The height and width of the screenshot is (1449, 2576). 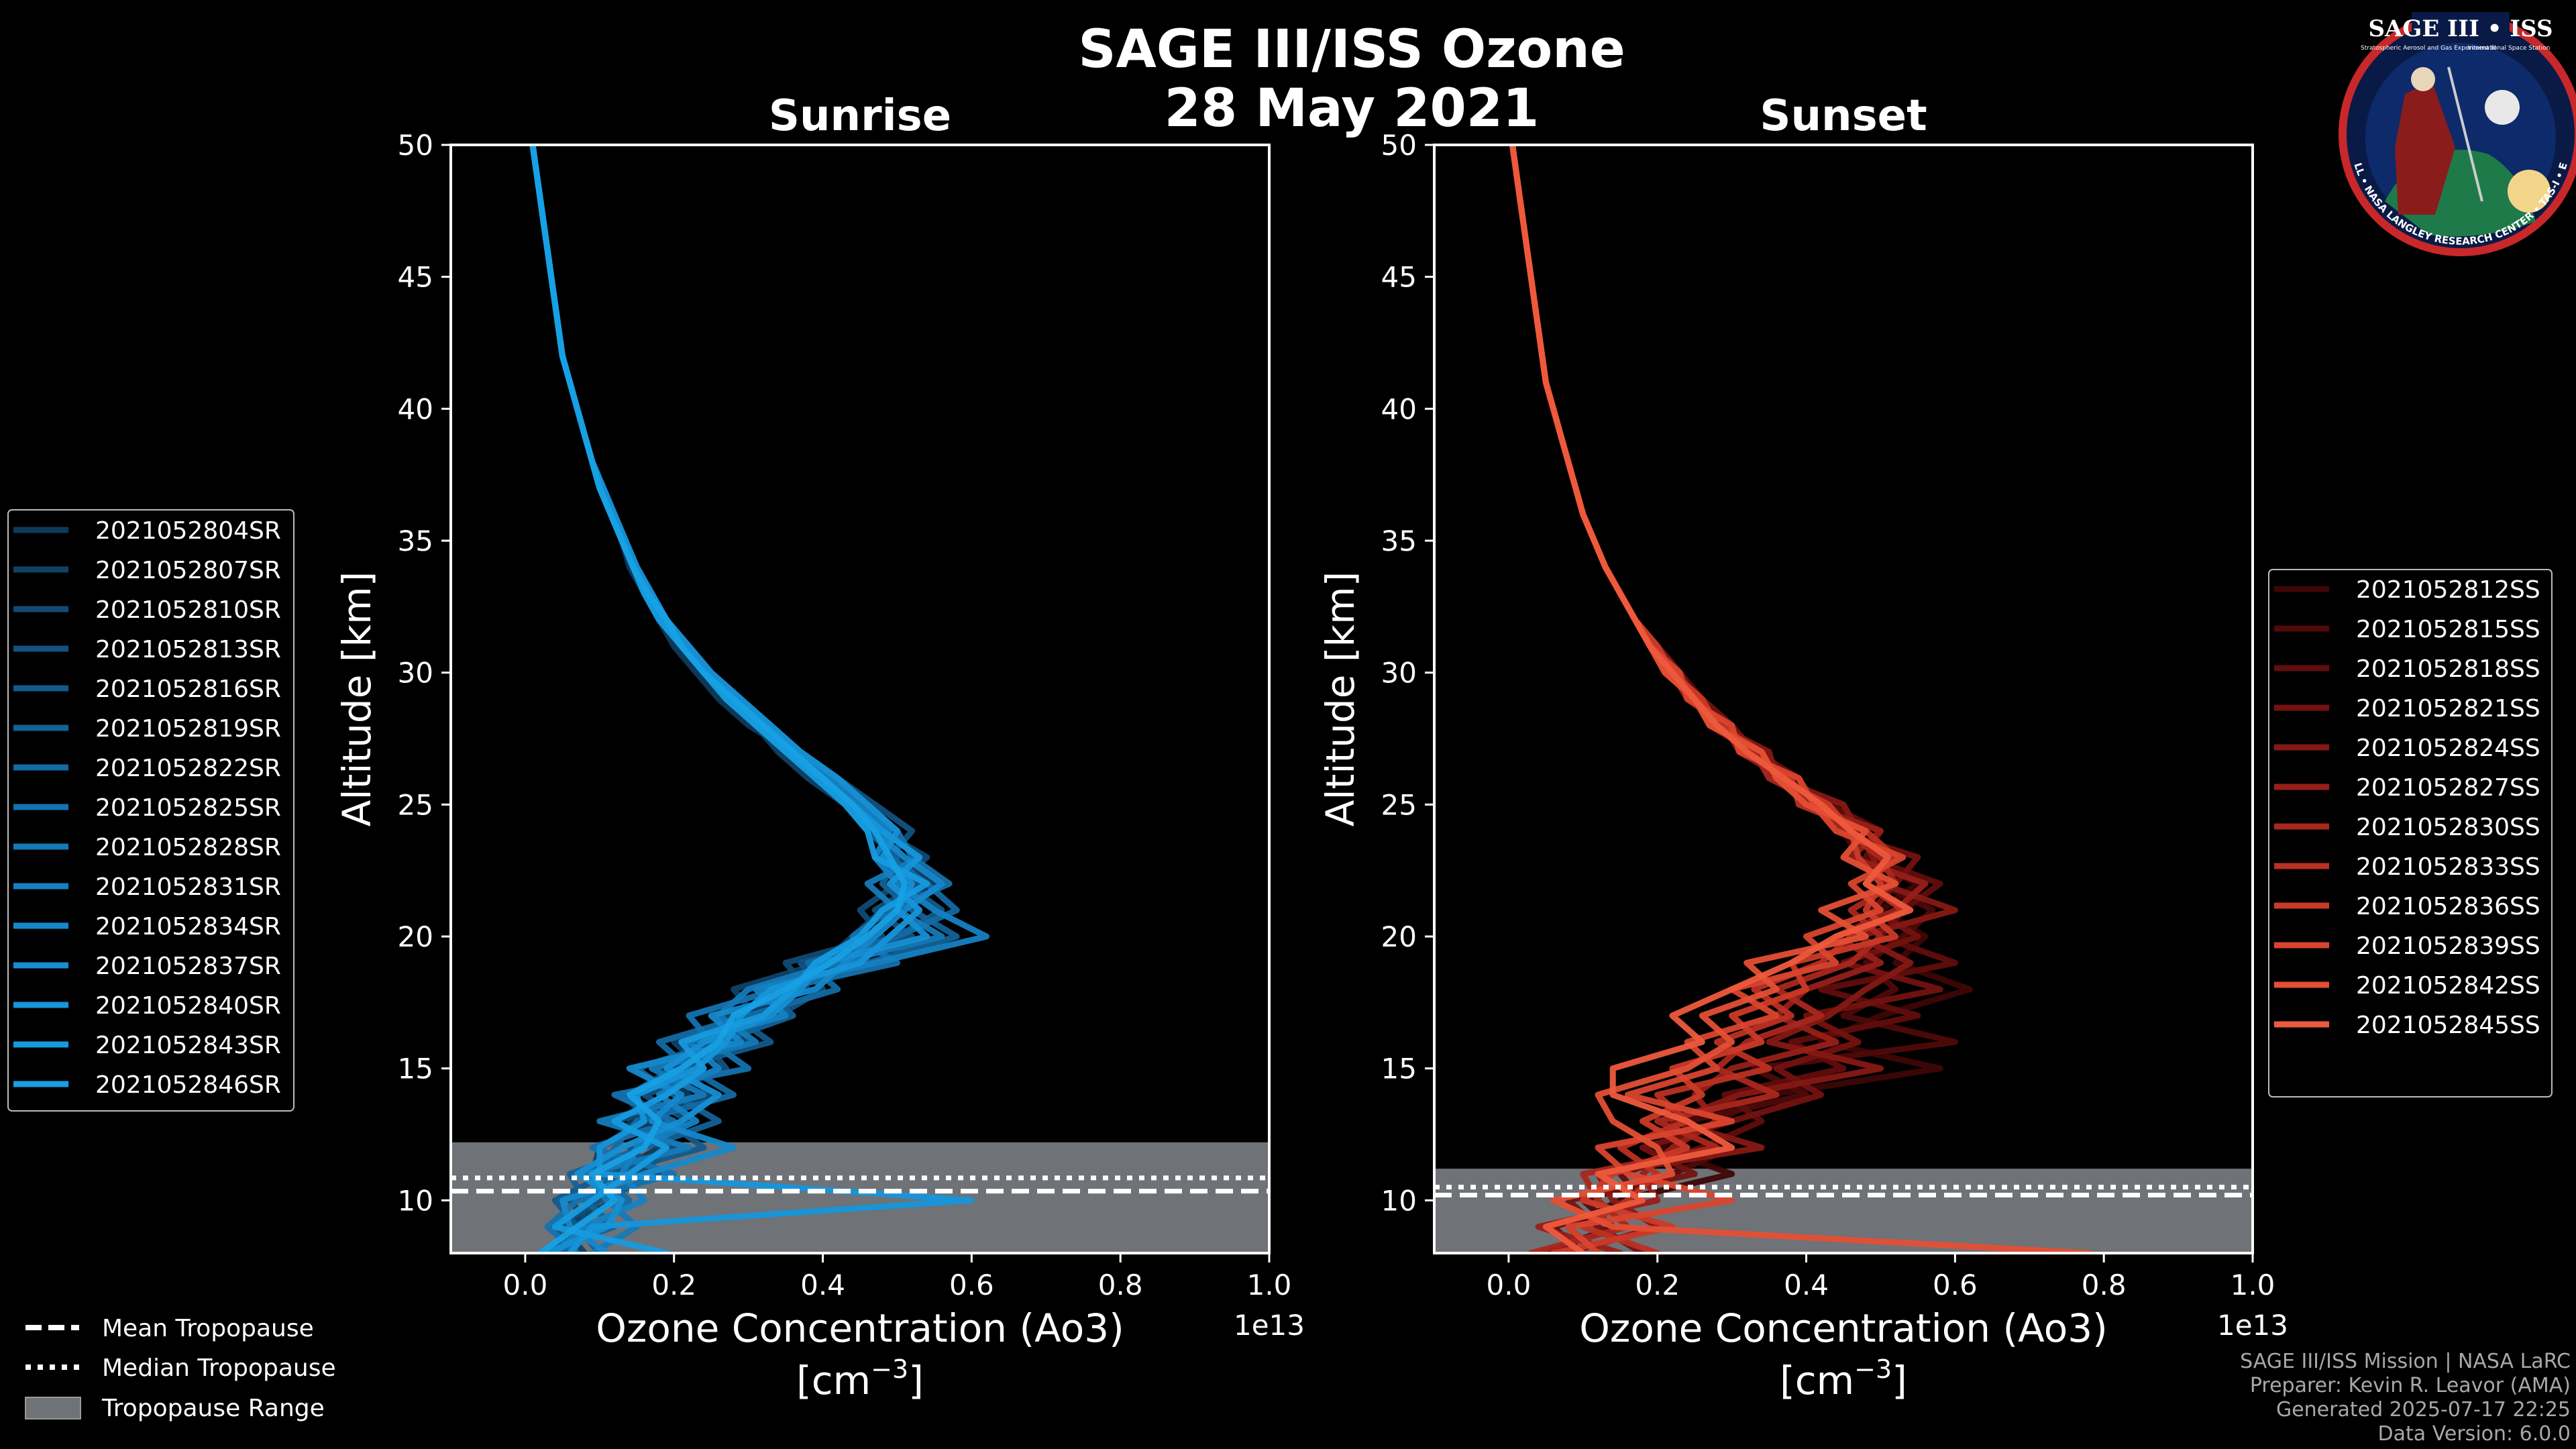 I want to click on sunrise-ytick-label: 30, so click(x=415, y=673).